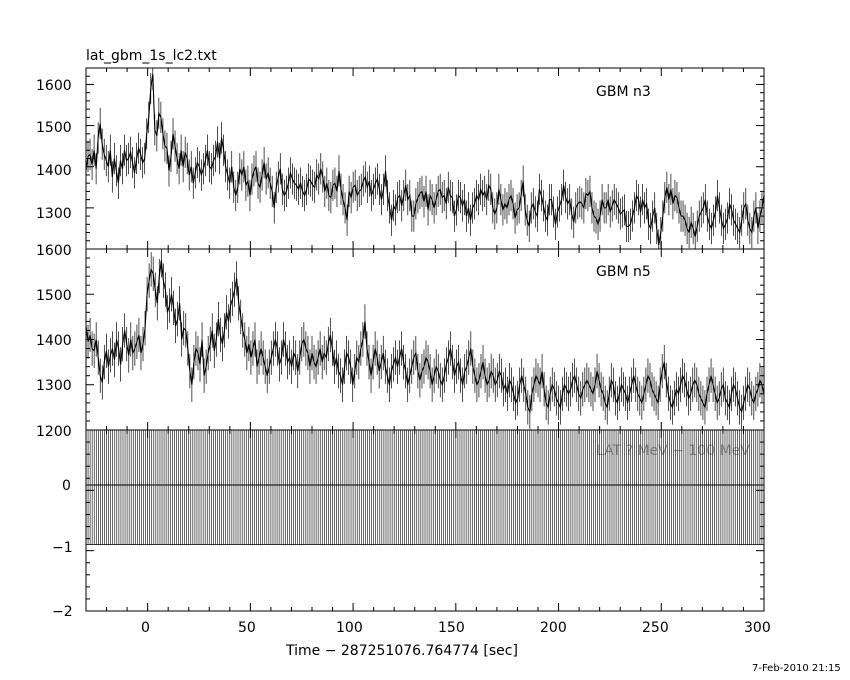 This screenshot has height=680, width=850. What do you see at coordinates (655, 628) in the screenshot?
I see `xtick-label-250: 250` at bounding box center [655, 628].